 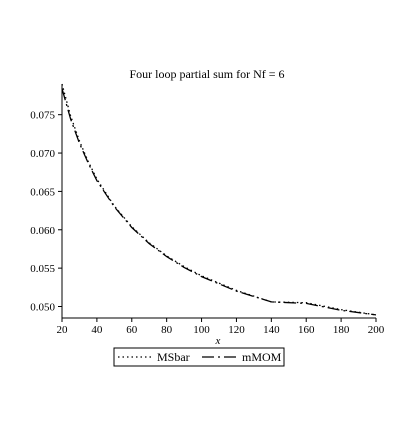 What do you see at coordinates (42, 116) in the screenshot?
I see `y-tick-label: 0.075` at bounding box center [42, 116].